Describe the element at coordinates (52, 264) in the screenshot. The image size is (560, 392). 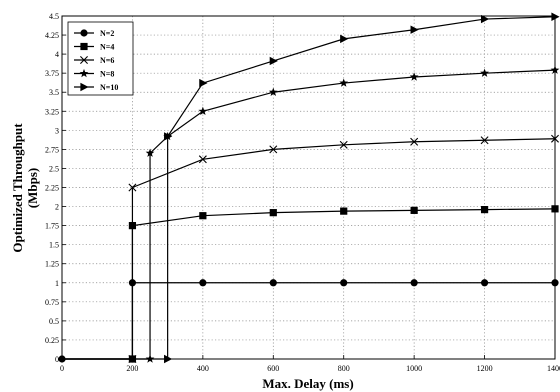
I see `y-tick-label: 1.25` at that location.